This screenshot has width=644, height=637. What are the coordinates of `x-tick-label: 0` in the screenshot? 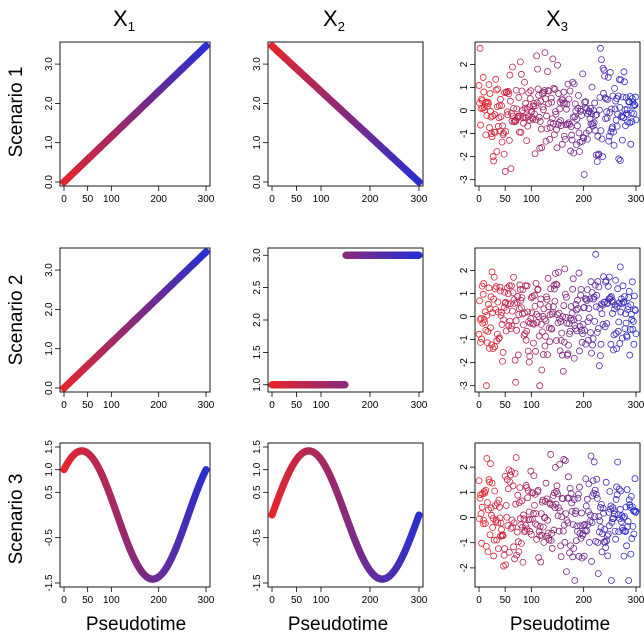 It's located at (479, 600).